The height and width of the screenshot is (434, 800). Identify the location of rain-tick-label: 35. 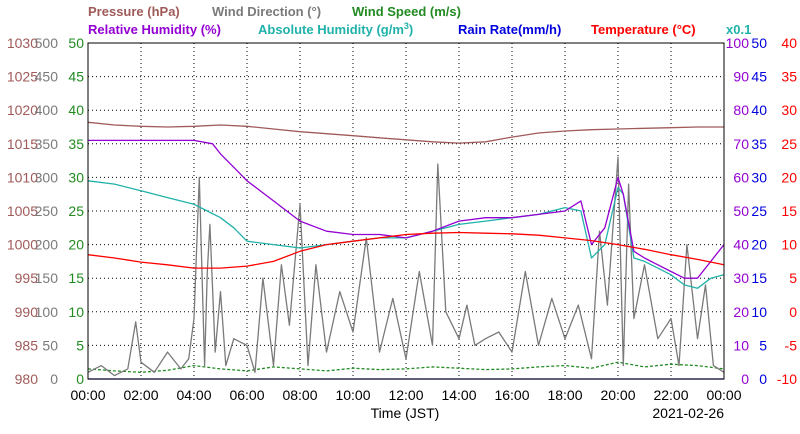
(759, 144).